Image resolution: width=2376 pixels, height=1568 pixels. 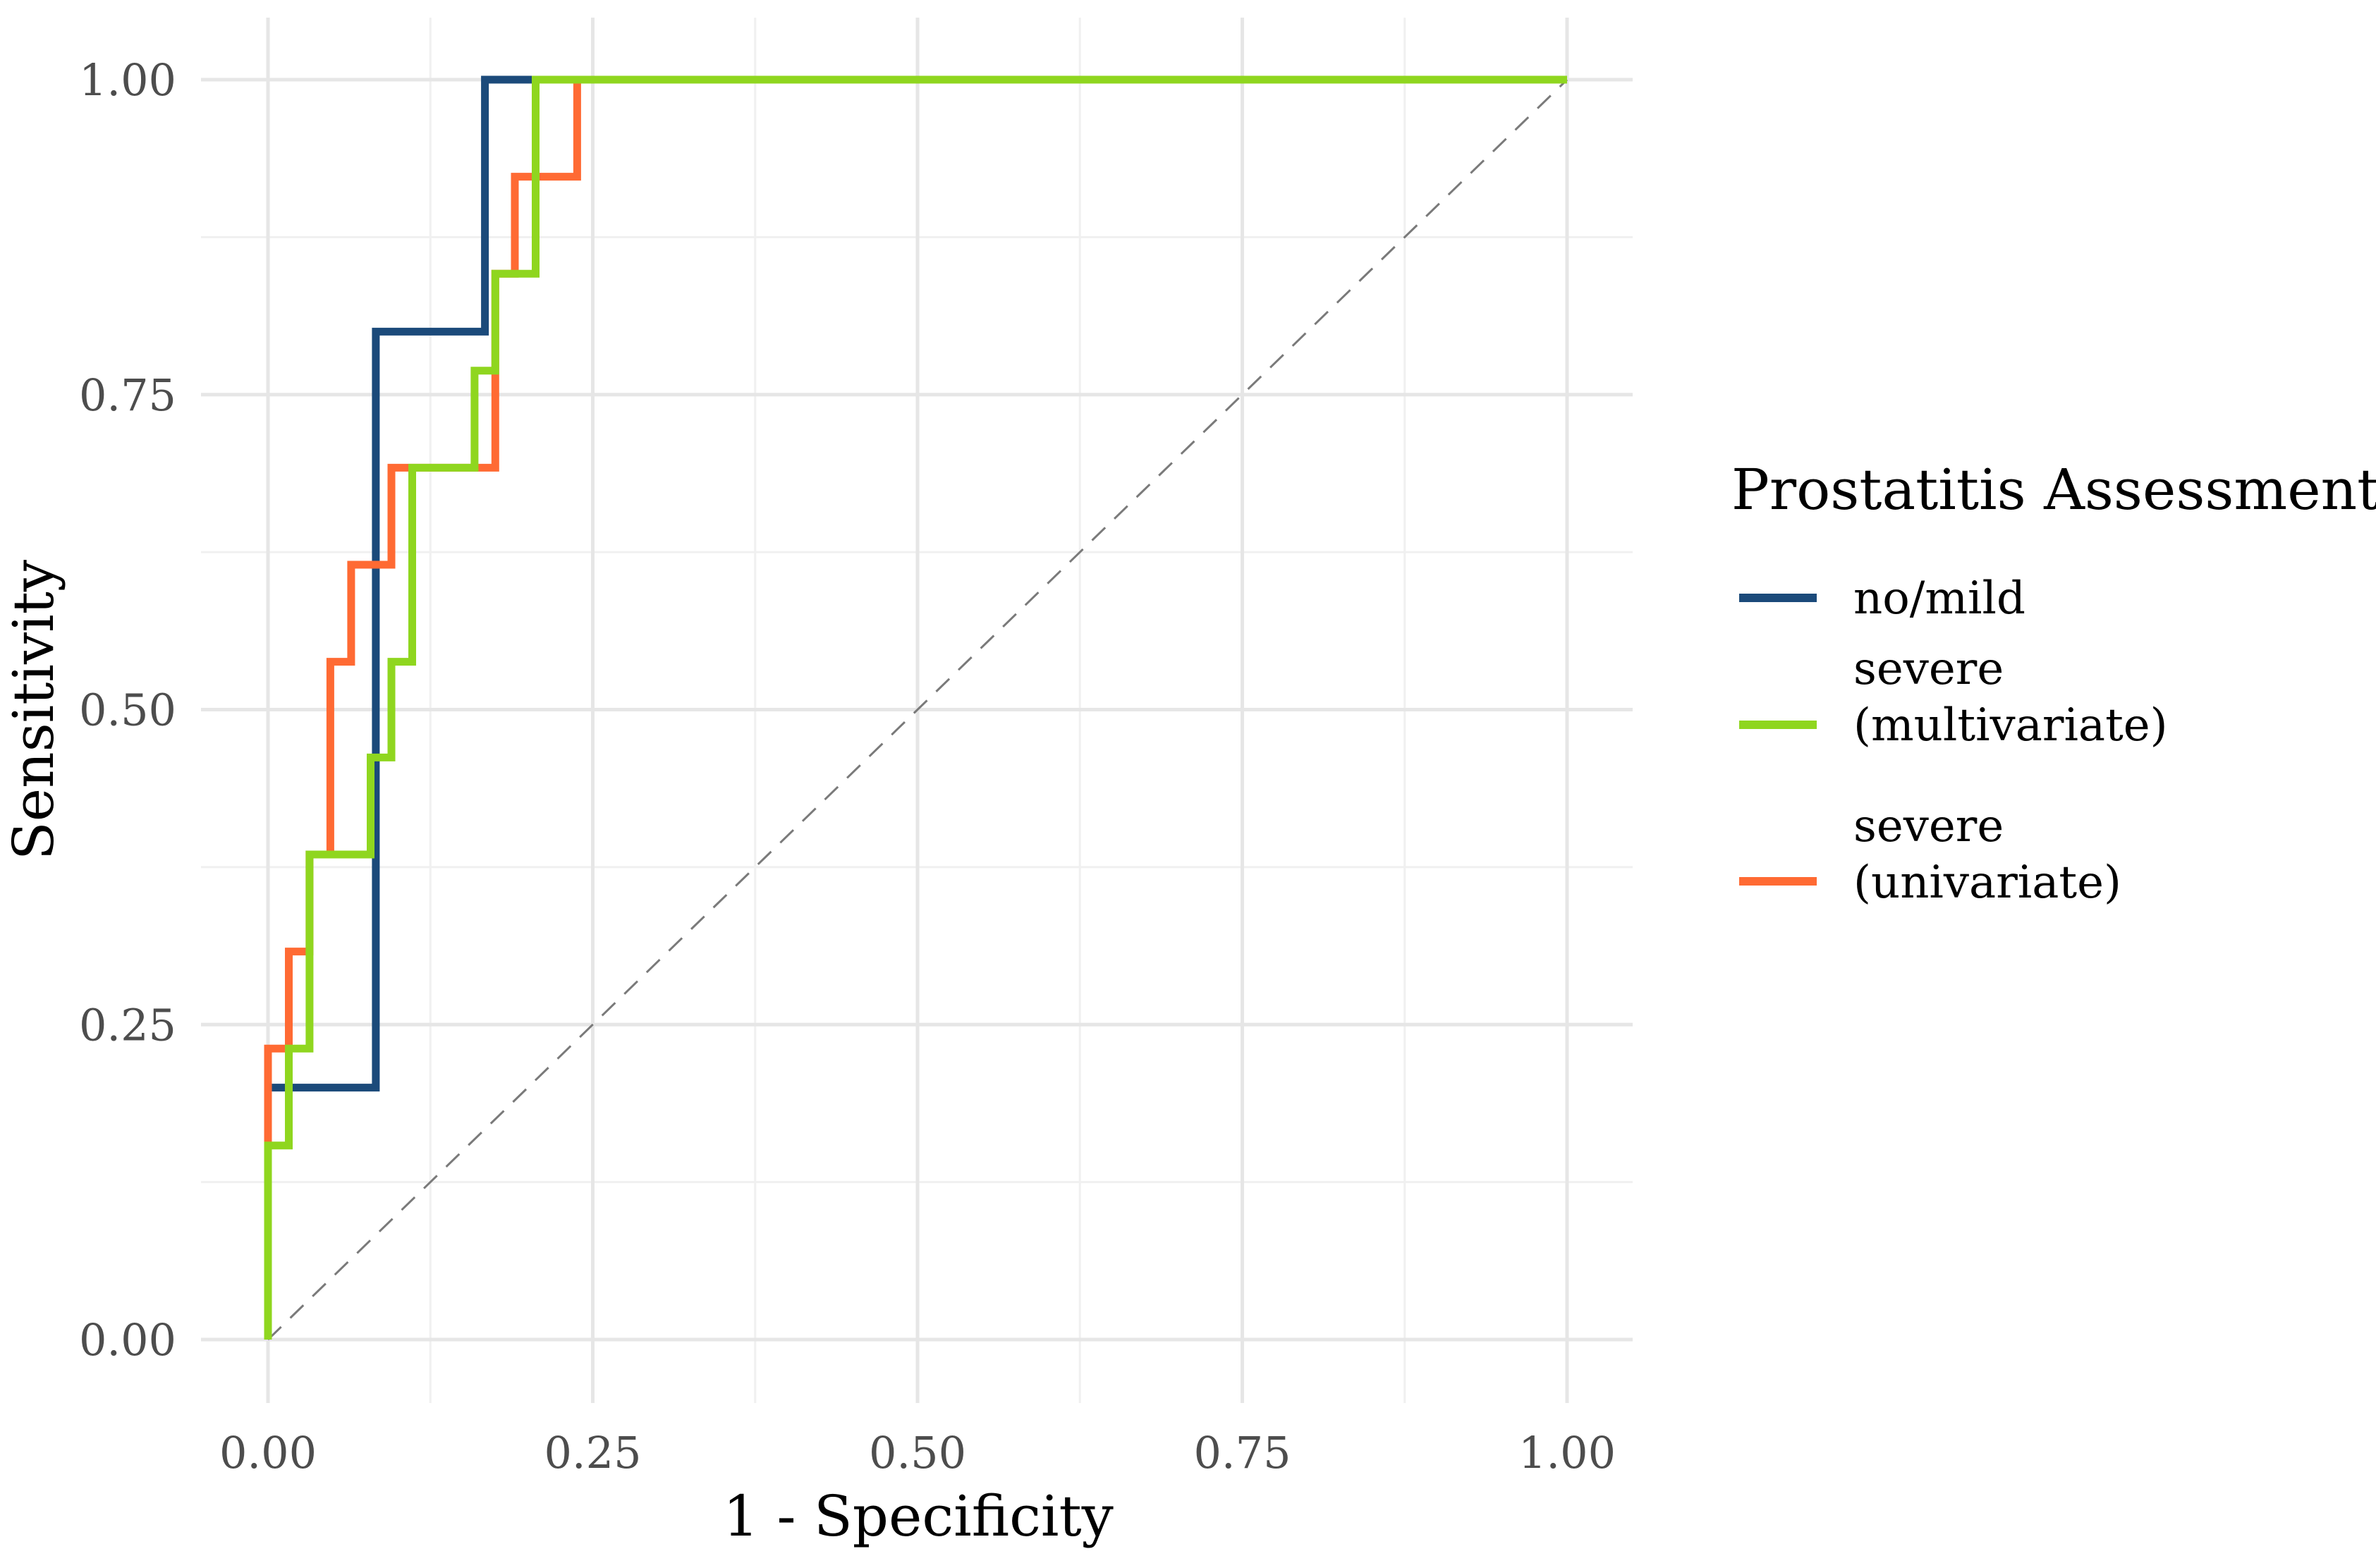 I want to click on y-tick-label: 0.25, so click(x=128, y=1025).